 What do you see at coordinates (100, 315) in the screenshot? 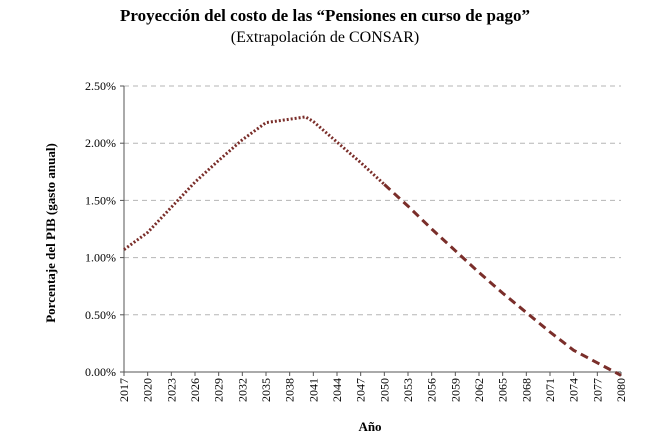
I see `y-tick-label: 0.50%` at bounding box center [100, 315].